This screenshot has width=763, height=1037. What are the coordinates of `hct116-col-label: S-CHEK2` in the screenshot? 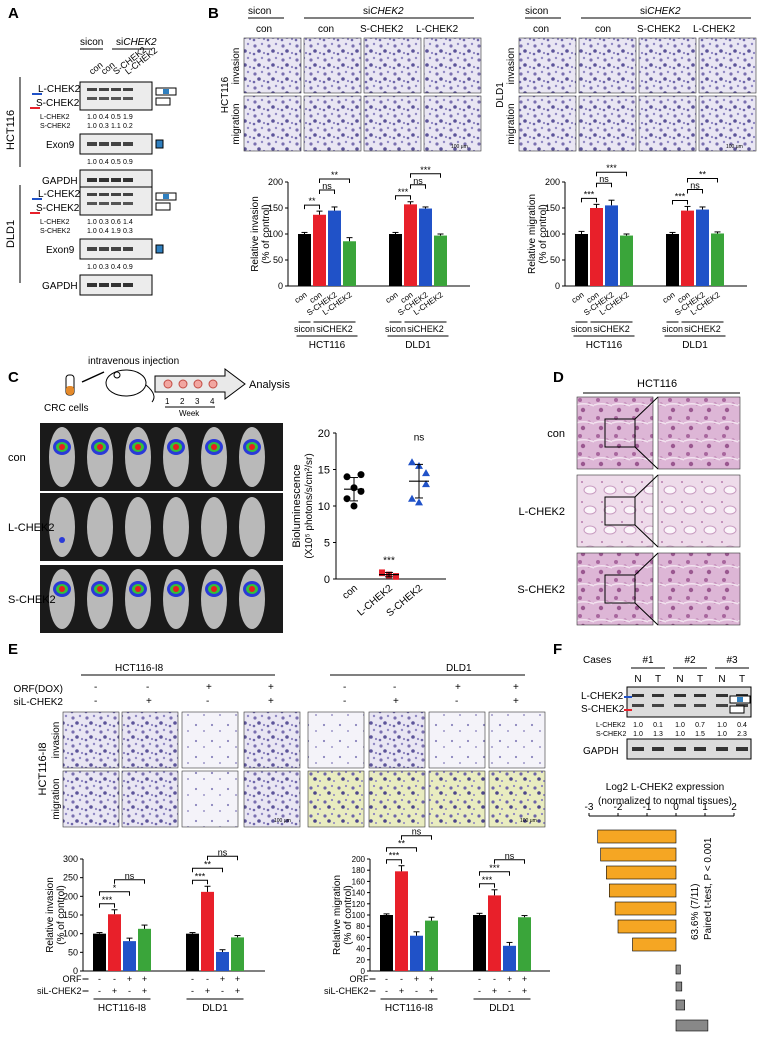 It's located at (382, 29).